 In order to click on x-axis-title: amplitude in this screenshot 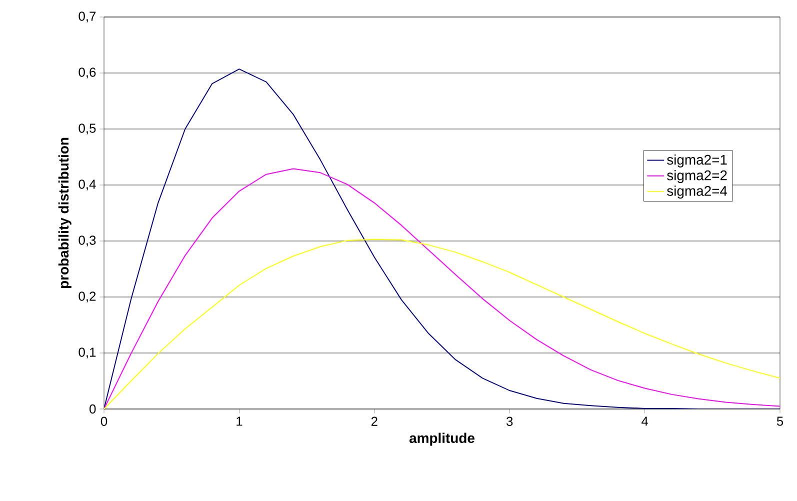, I will do `click(441, 439)`.